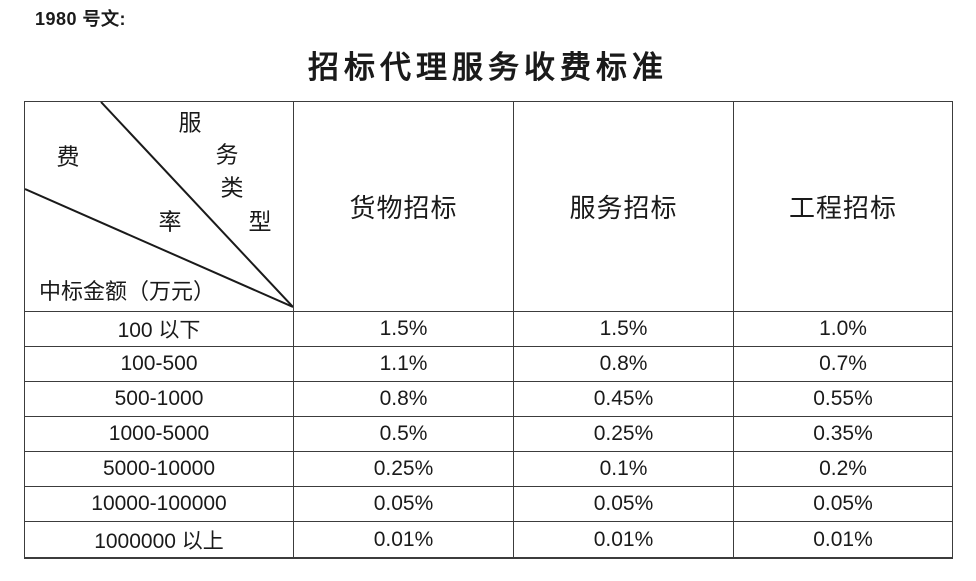 The width and height of the screenshot is (976, 581). I want to click on corner-fee-rate-char: 费, so click(68, 157).